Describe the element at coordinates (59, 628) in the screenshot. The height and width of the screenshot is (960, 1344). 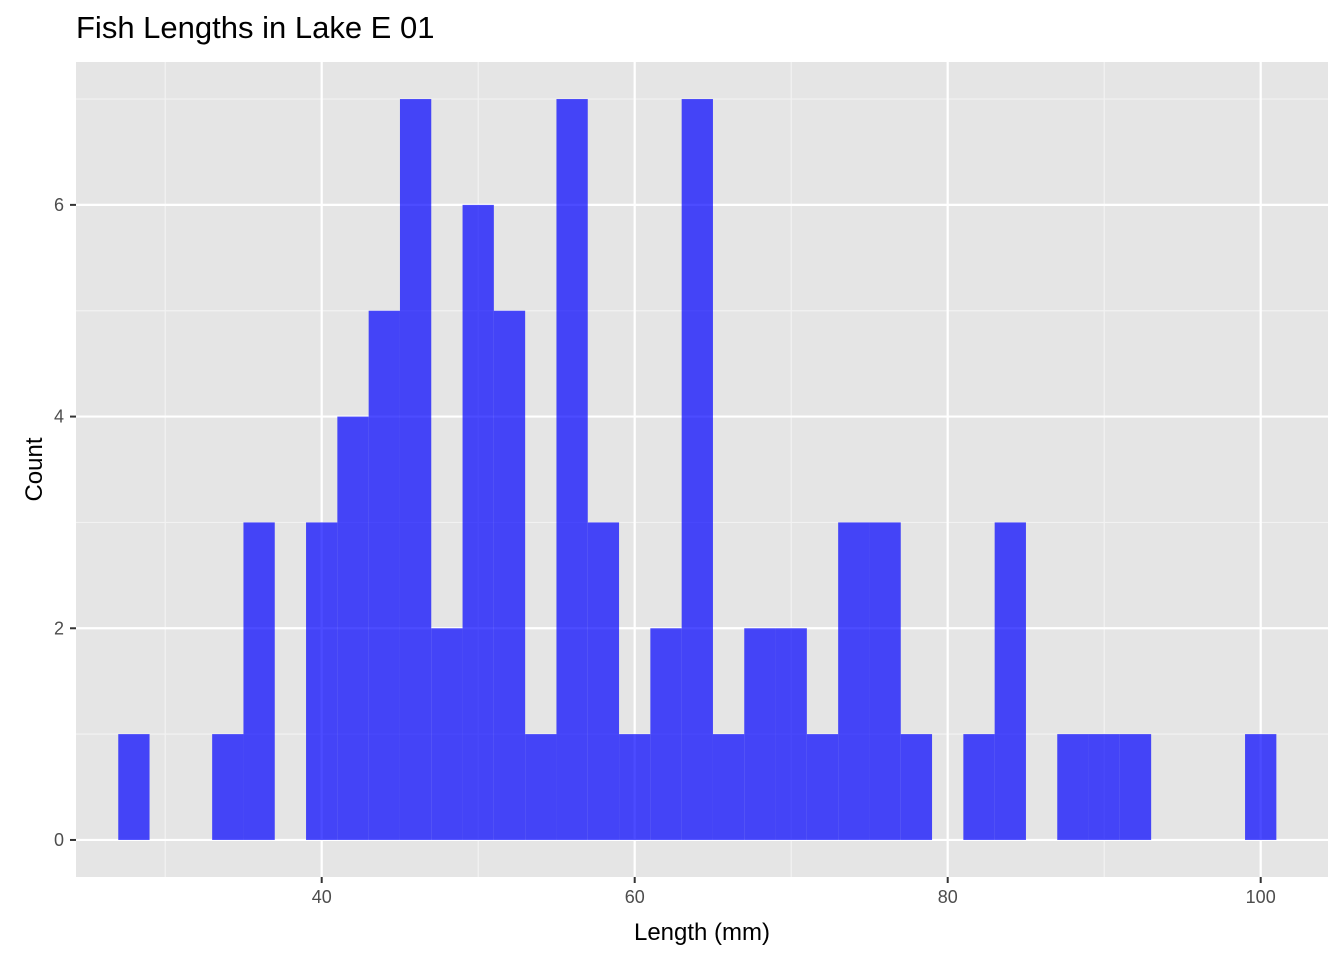
I see `y-tick-label: 2` at that location.